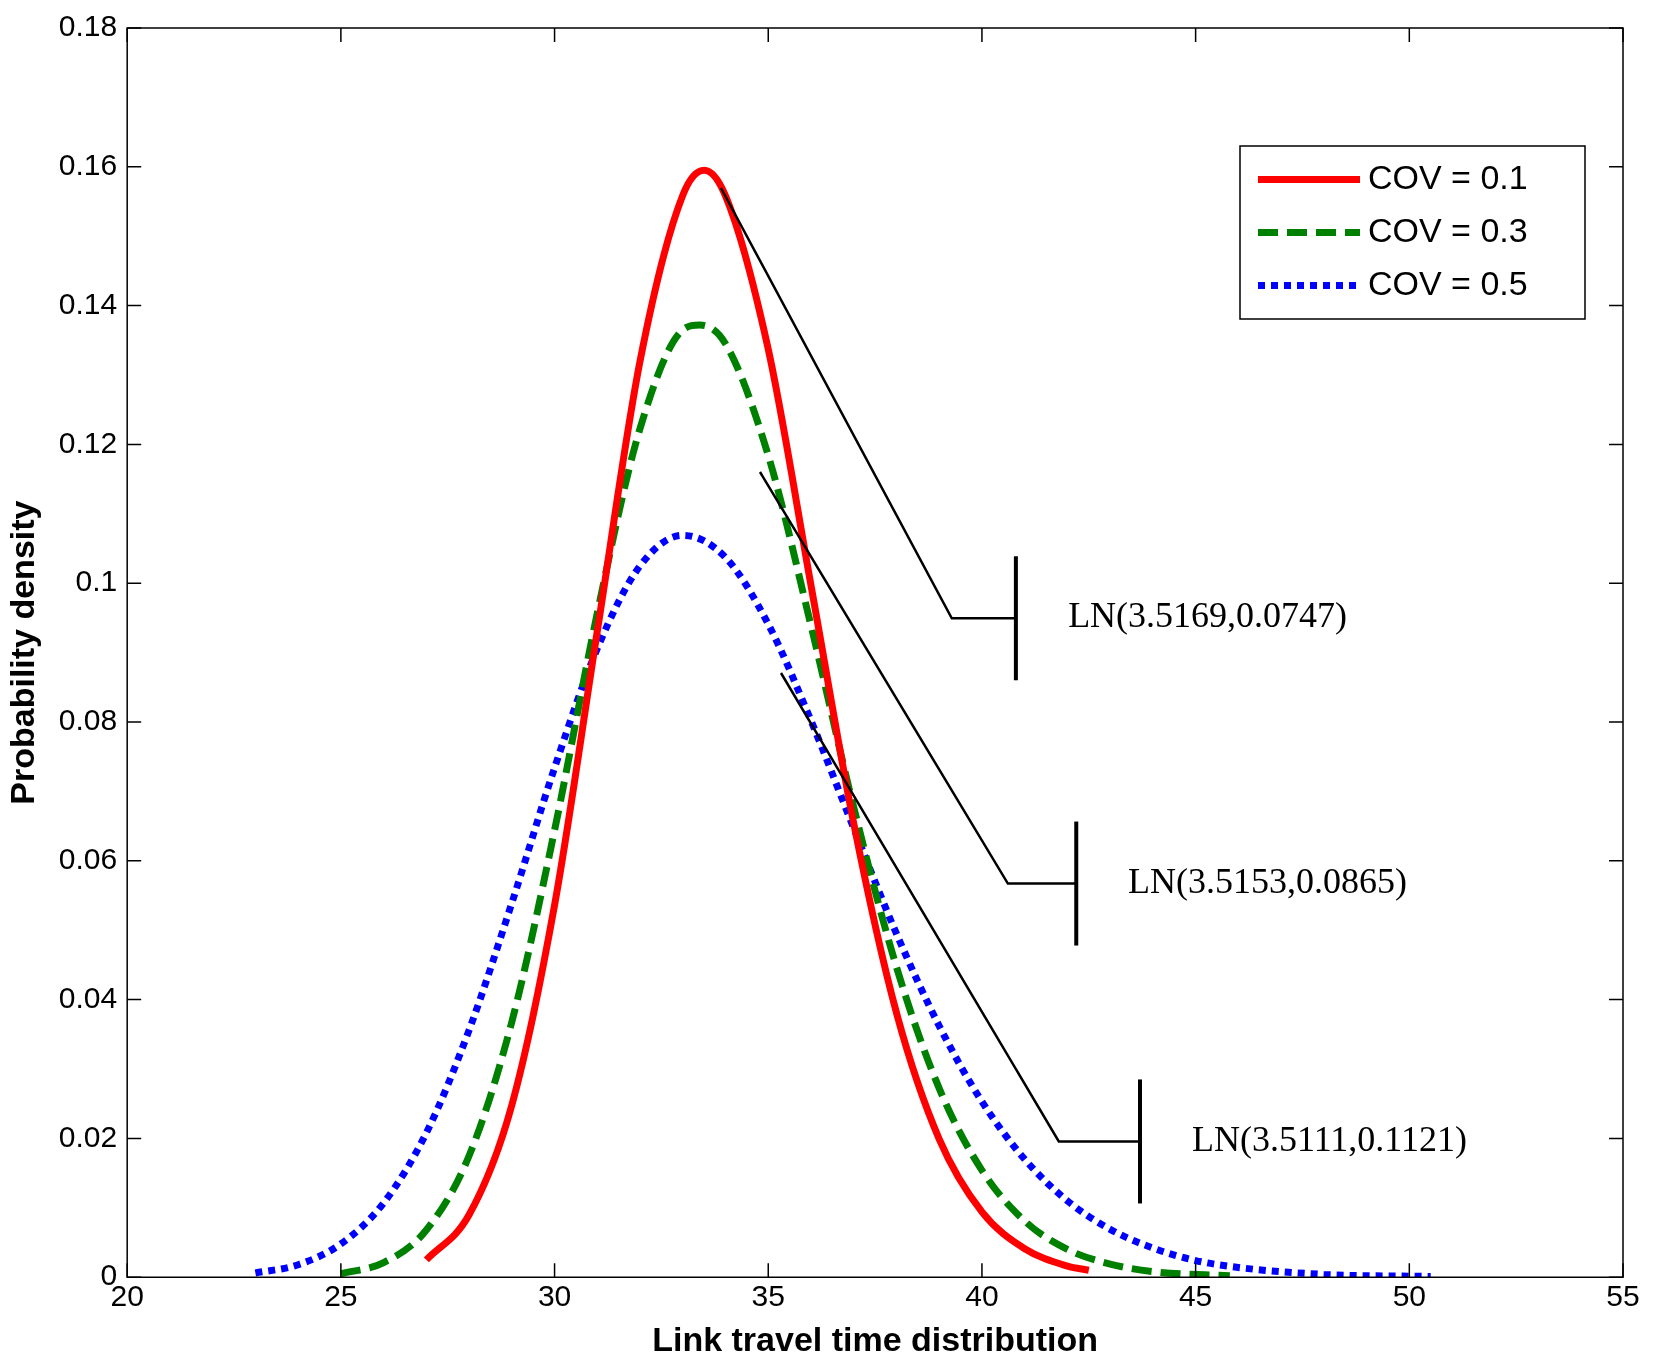 The image size is (1663, 1364). What do you see at coordinates (1448, 176) in the screenshot?
I see `legend-label: COV = 0.1` at bounding box center [1448, 176].